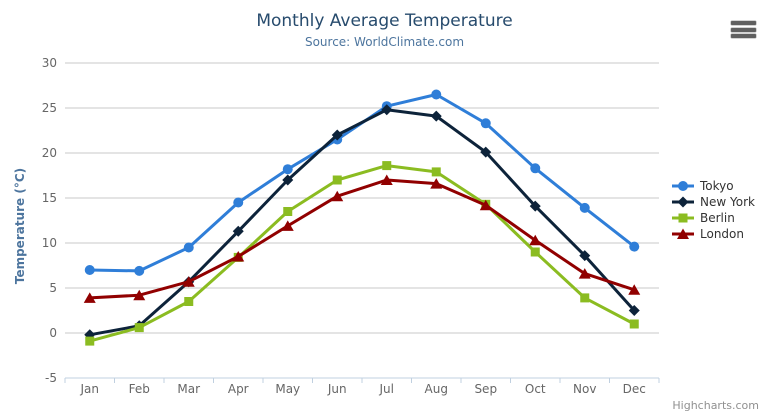  I want to click on circle-legend-marker-icon, so click(683, 186).